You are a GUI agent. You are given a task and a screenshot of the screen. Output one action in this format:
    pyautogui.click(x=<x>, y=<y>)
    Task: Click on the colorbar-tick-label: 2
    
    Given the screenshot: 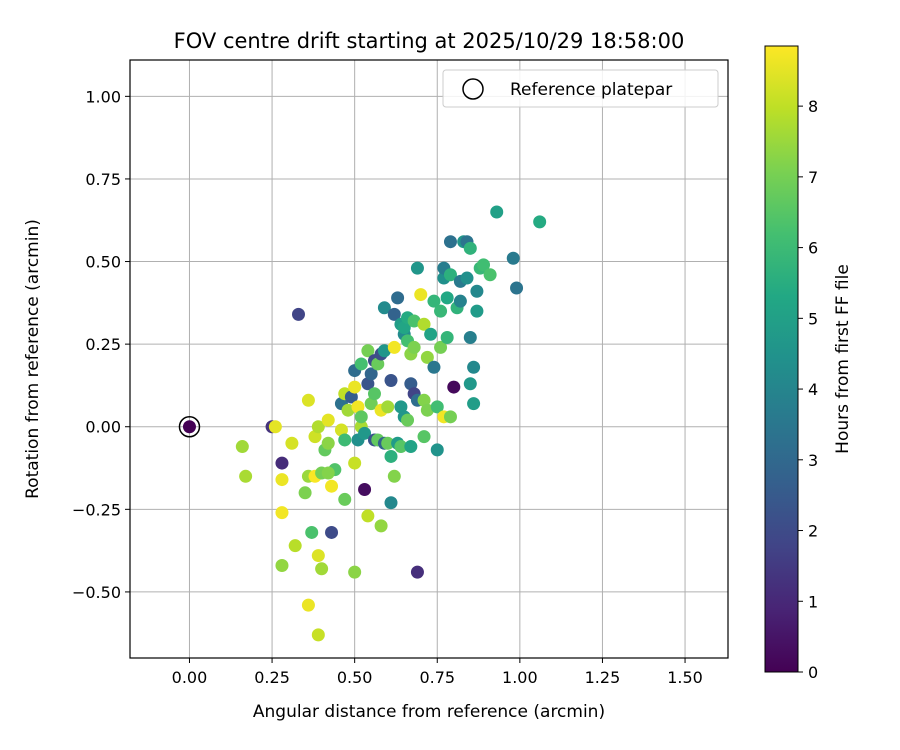 What is the action you would take?
    pyautogui.click(x=813, y=531)
    